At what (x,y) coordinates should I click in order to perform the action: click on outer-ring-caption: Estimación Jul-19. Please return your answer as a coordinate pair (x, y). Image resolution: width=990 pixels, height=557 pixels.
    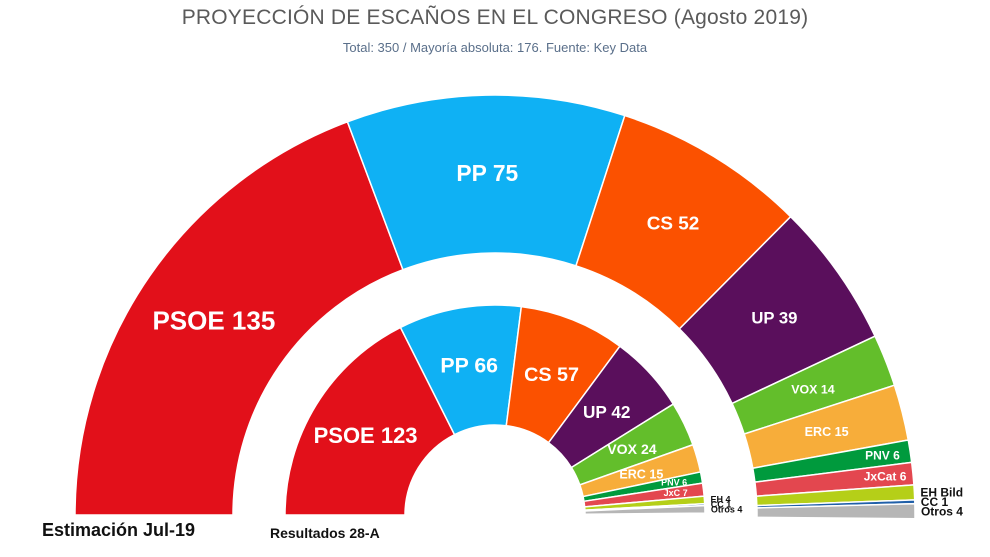
    Looking at the image, I should click on (119, 530).